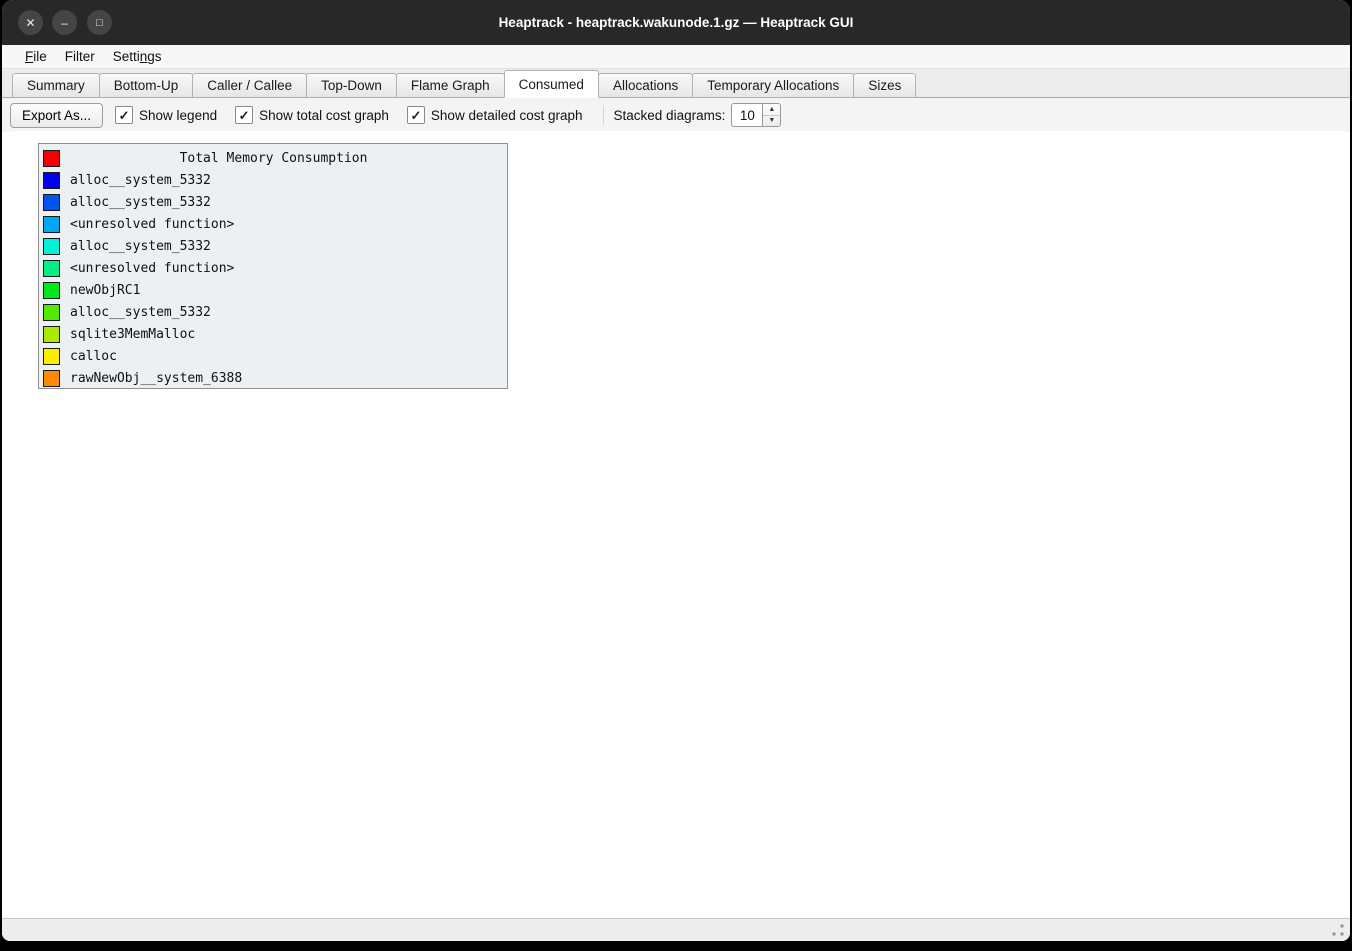  Describe the element at coordinates (772, 121) in the screenshot. I see `spin-down-button: ▼` at that location.